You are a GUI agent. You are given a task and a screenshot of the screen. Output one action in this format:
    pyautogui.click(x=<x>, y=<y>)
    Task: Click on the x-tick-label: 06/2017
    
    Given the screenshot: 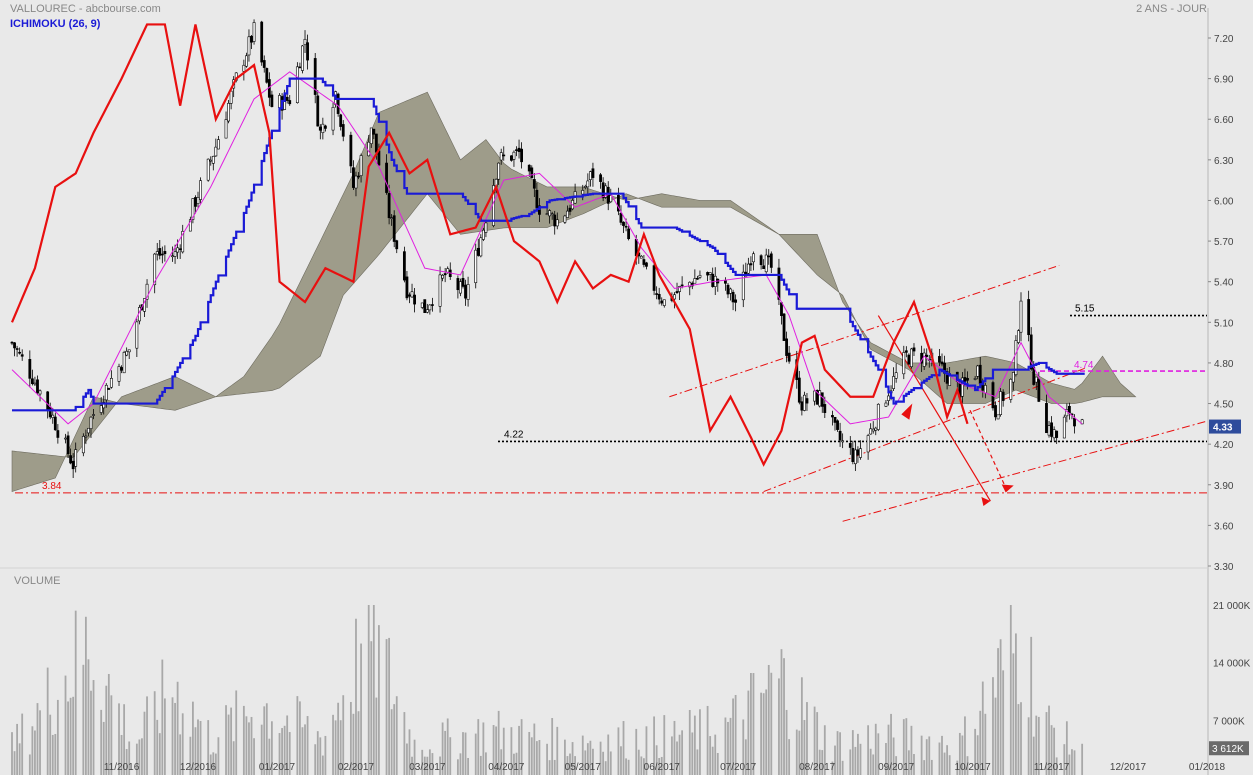 What is the action you would take?
    pyautogui.click(x=662, y=767)
    